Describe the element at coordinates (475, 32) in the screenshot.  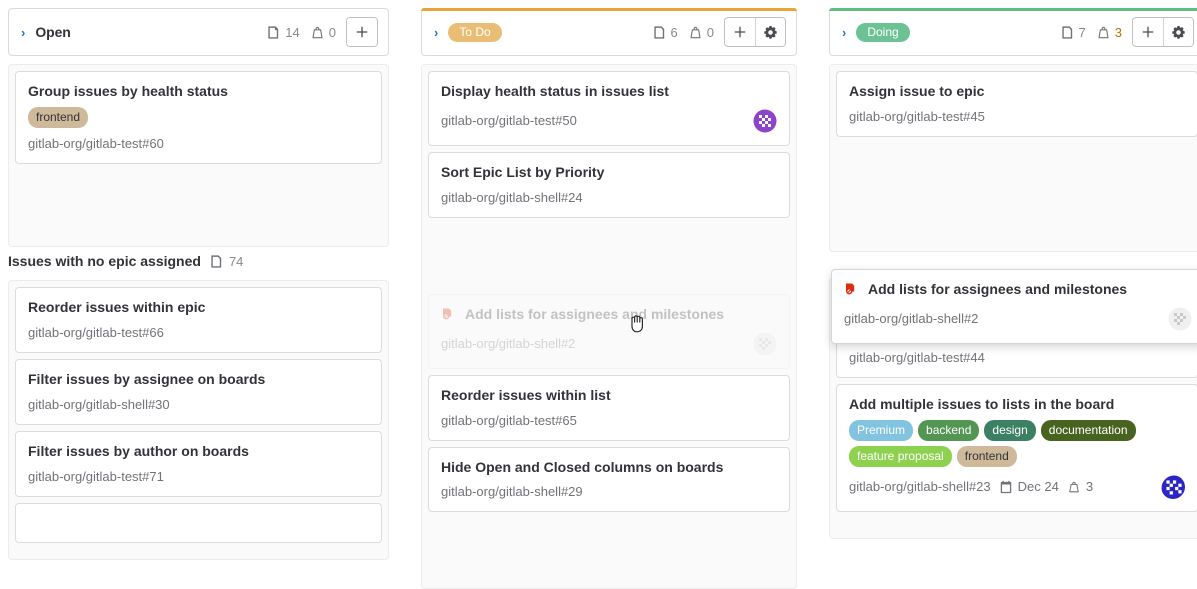
I see `column-label-badge-todo: To Do` at that location.